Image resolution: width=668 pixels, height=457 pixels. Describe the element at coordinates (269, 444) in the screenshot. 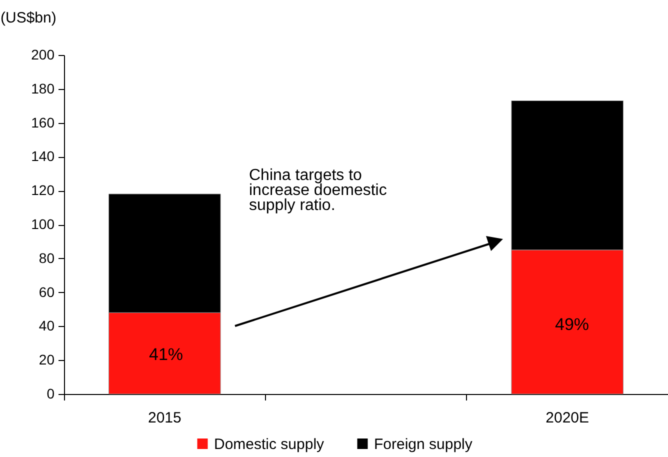

I see `legend-label: Domestic supply` at that location.